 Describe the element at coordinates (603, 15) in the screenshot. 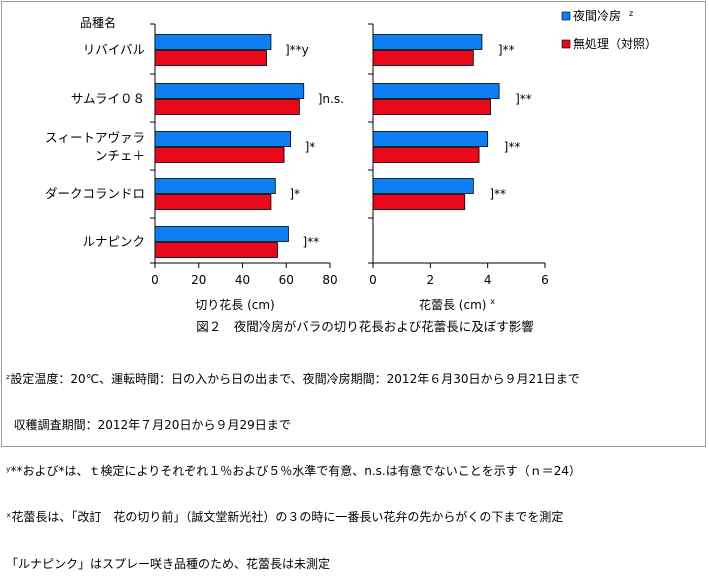

I see `legend-label: 夜間冷房 z` at that location.